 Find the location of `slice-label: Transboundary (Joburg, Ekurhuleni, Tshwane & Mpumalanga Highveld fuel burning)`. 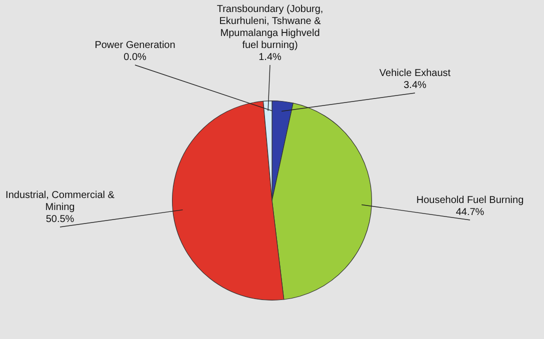

slice-label: Transboundary (Joburg, Ekurhuleni, Tshwane & Mpumalanga Highveld fuel burning) is located at coordinates (270, 27).